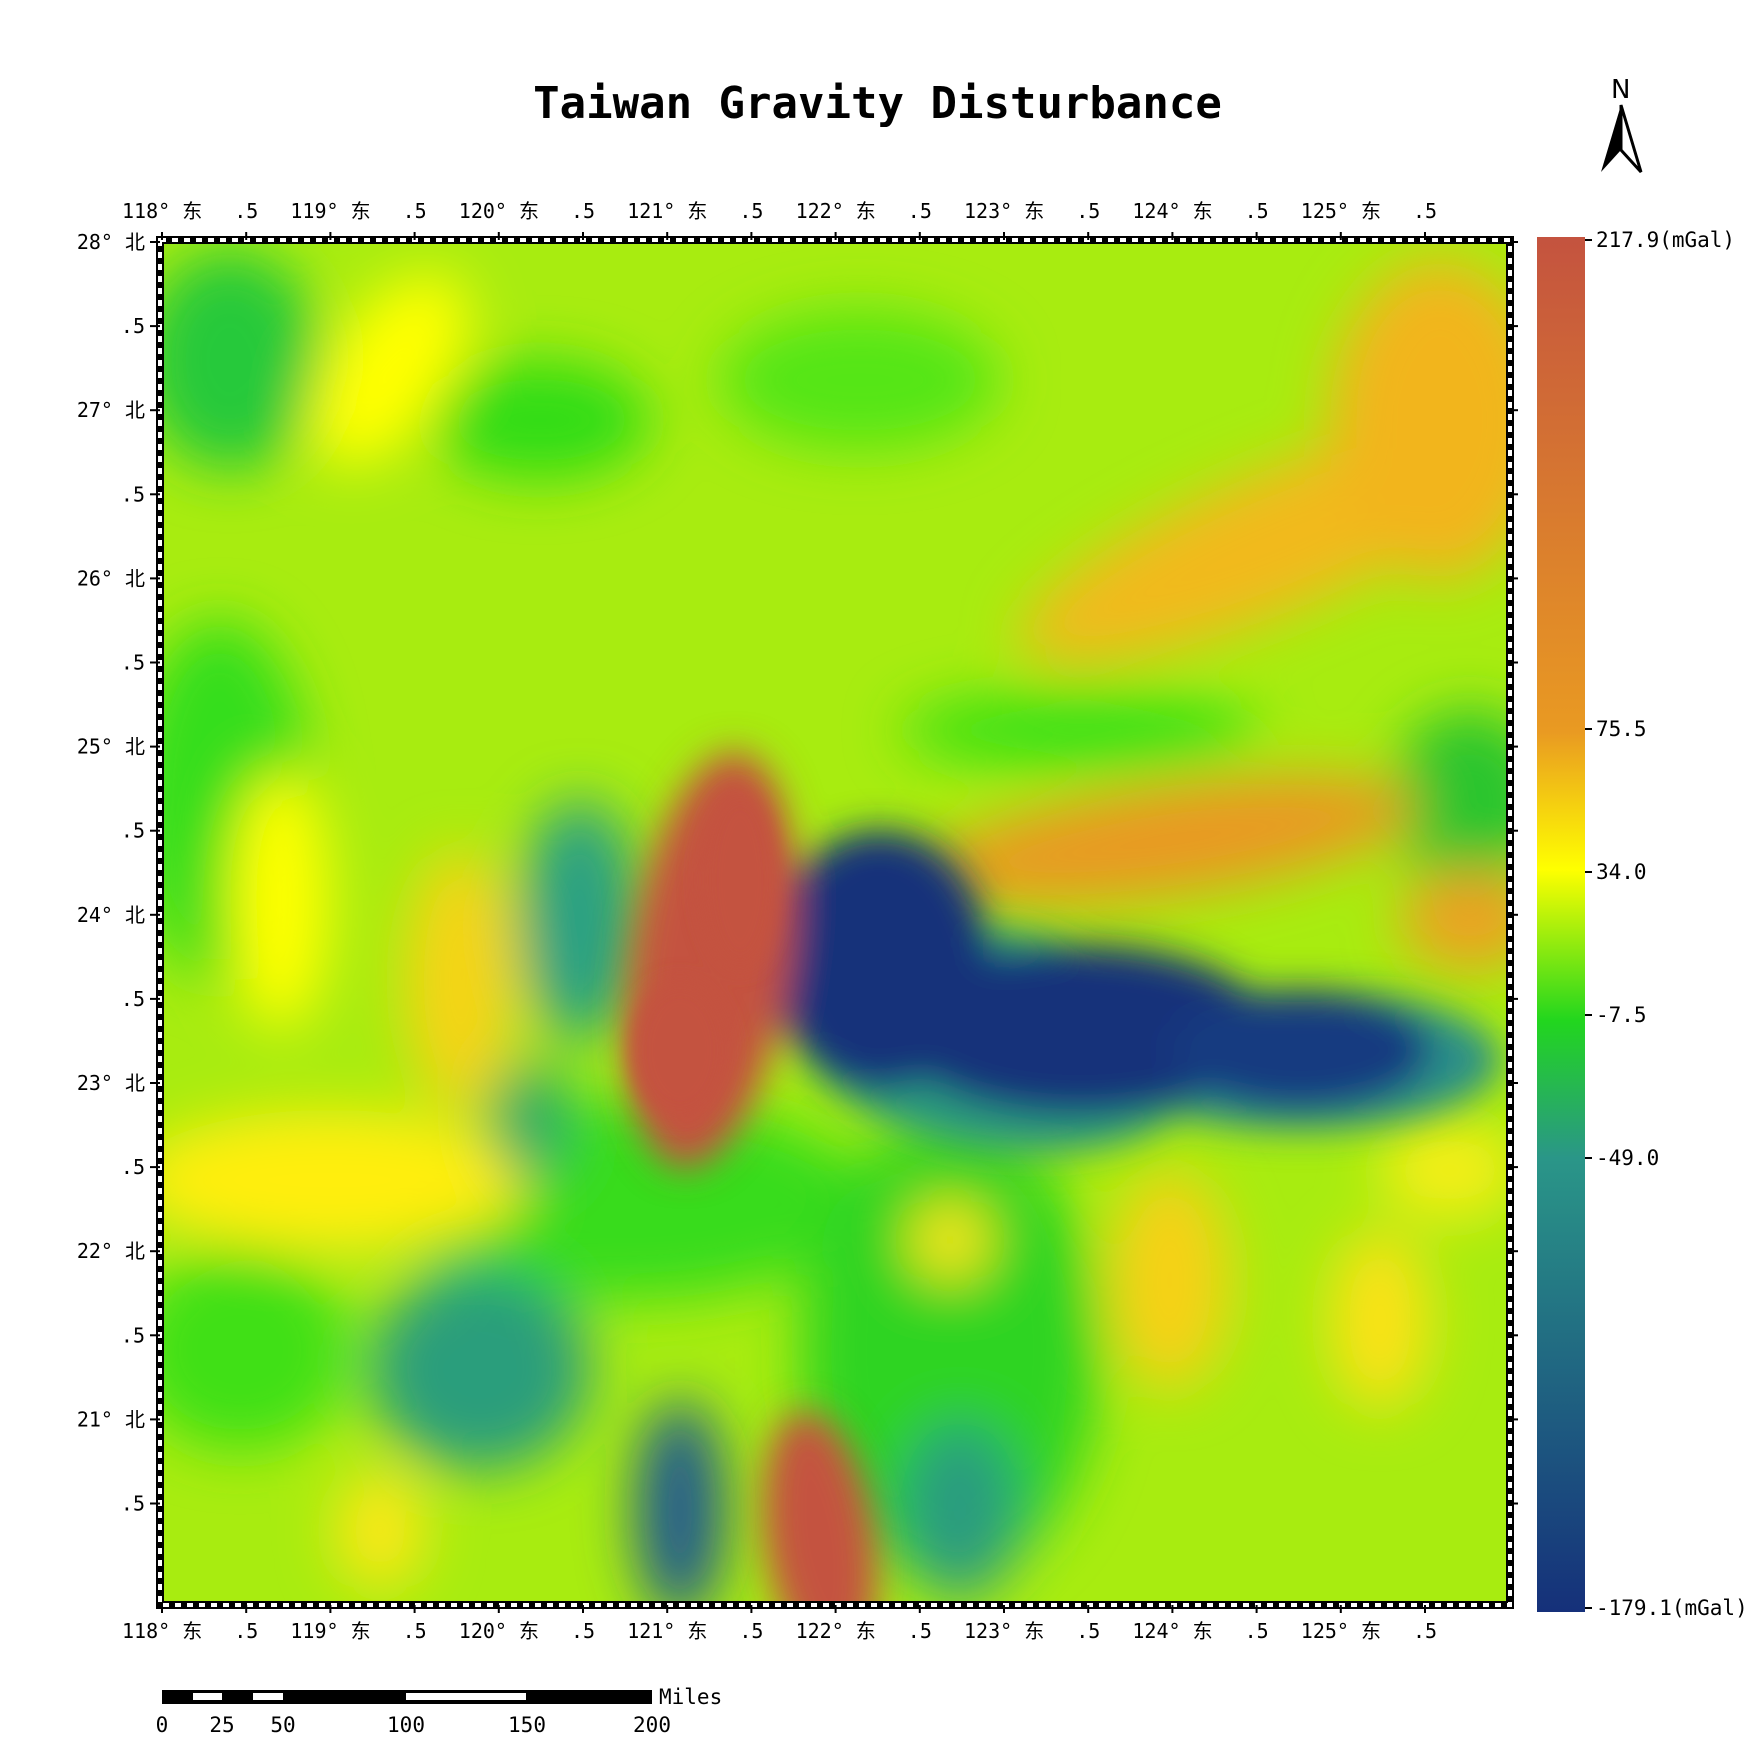 The height and width of the screenshot is (1755, 1755). I want to click on scale-bar: Miles 0 25 50 100 150 200, so click(439, 1711).